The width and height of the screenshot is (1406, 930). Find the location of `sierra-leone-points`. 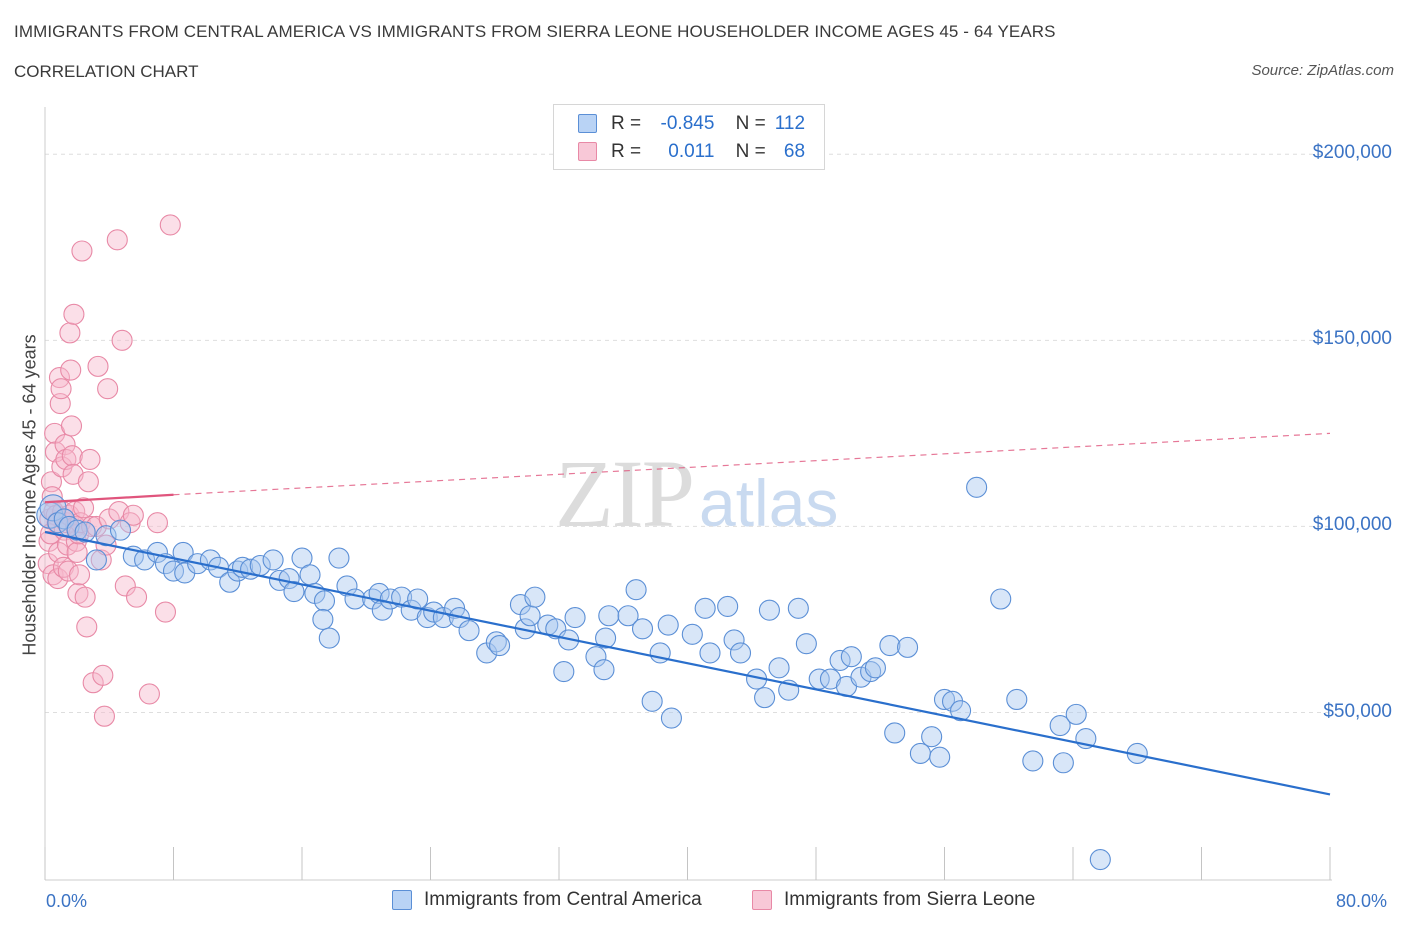

sierra-leone-points is located at coordinates (109, 470).